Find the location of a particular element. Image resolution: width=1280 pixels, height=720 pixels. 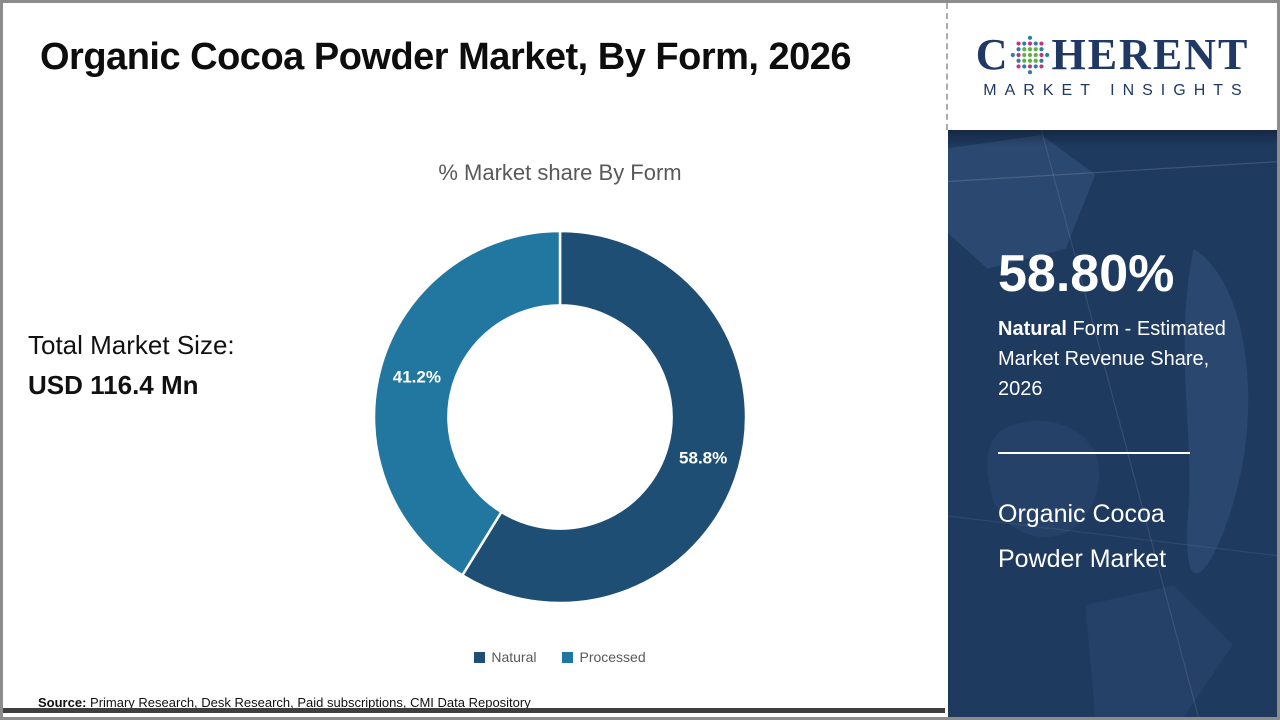

legend-item-natural: Natural is located at coordinates (505, 657).